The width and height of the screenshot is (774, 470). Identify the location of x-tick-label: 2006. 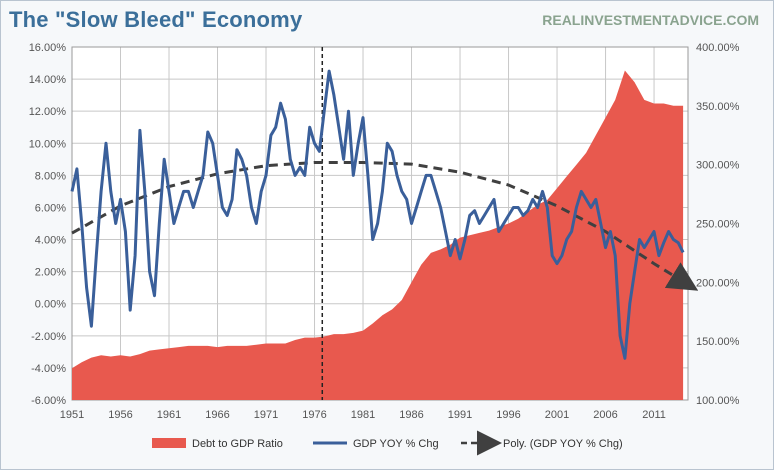
(605, 415).